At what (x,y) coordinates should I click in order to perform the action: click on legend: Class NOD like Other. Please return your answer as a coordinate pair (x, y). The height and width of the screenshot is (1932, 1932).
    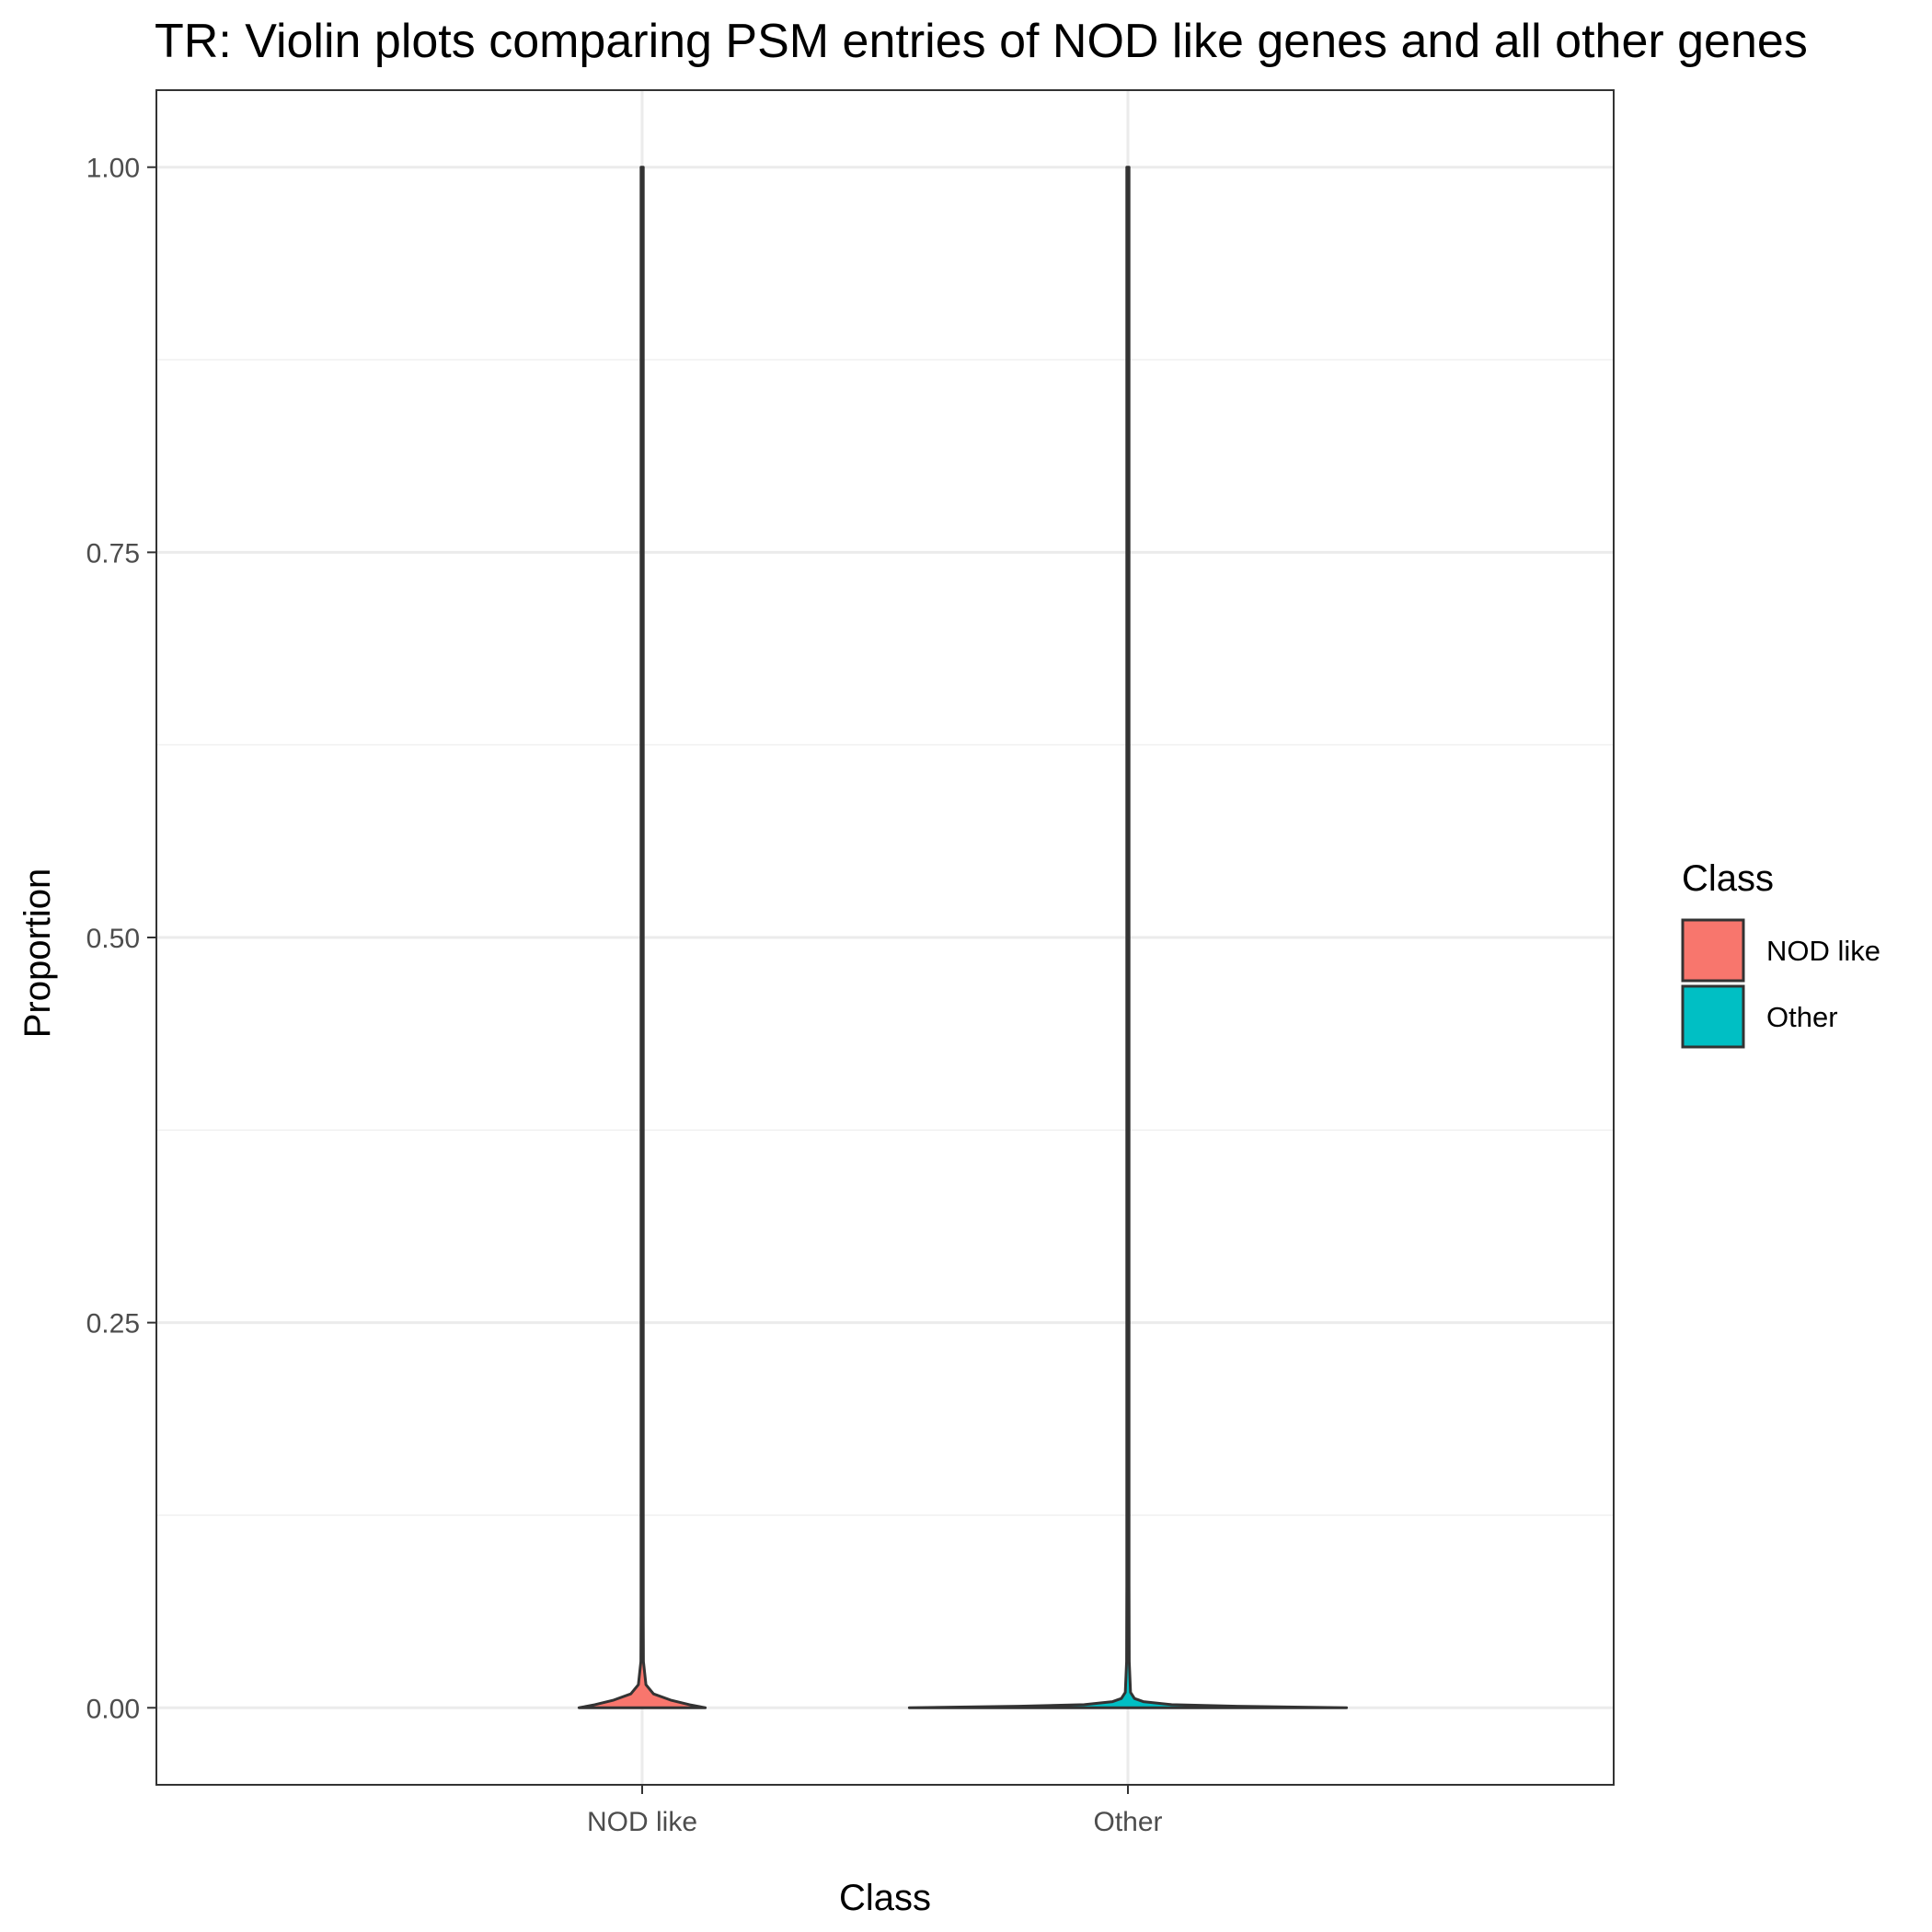
    Looking at the image, I should click on (1780, 953).